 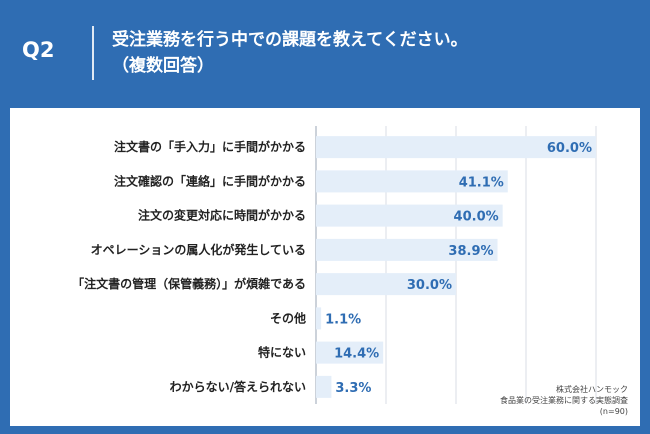 What do you see at coordinates (282, 352) in the screenshot?
I see `category-label: 特にない` at bounding box center [282, 352].